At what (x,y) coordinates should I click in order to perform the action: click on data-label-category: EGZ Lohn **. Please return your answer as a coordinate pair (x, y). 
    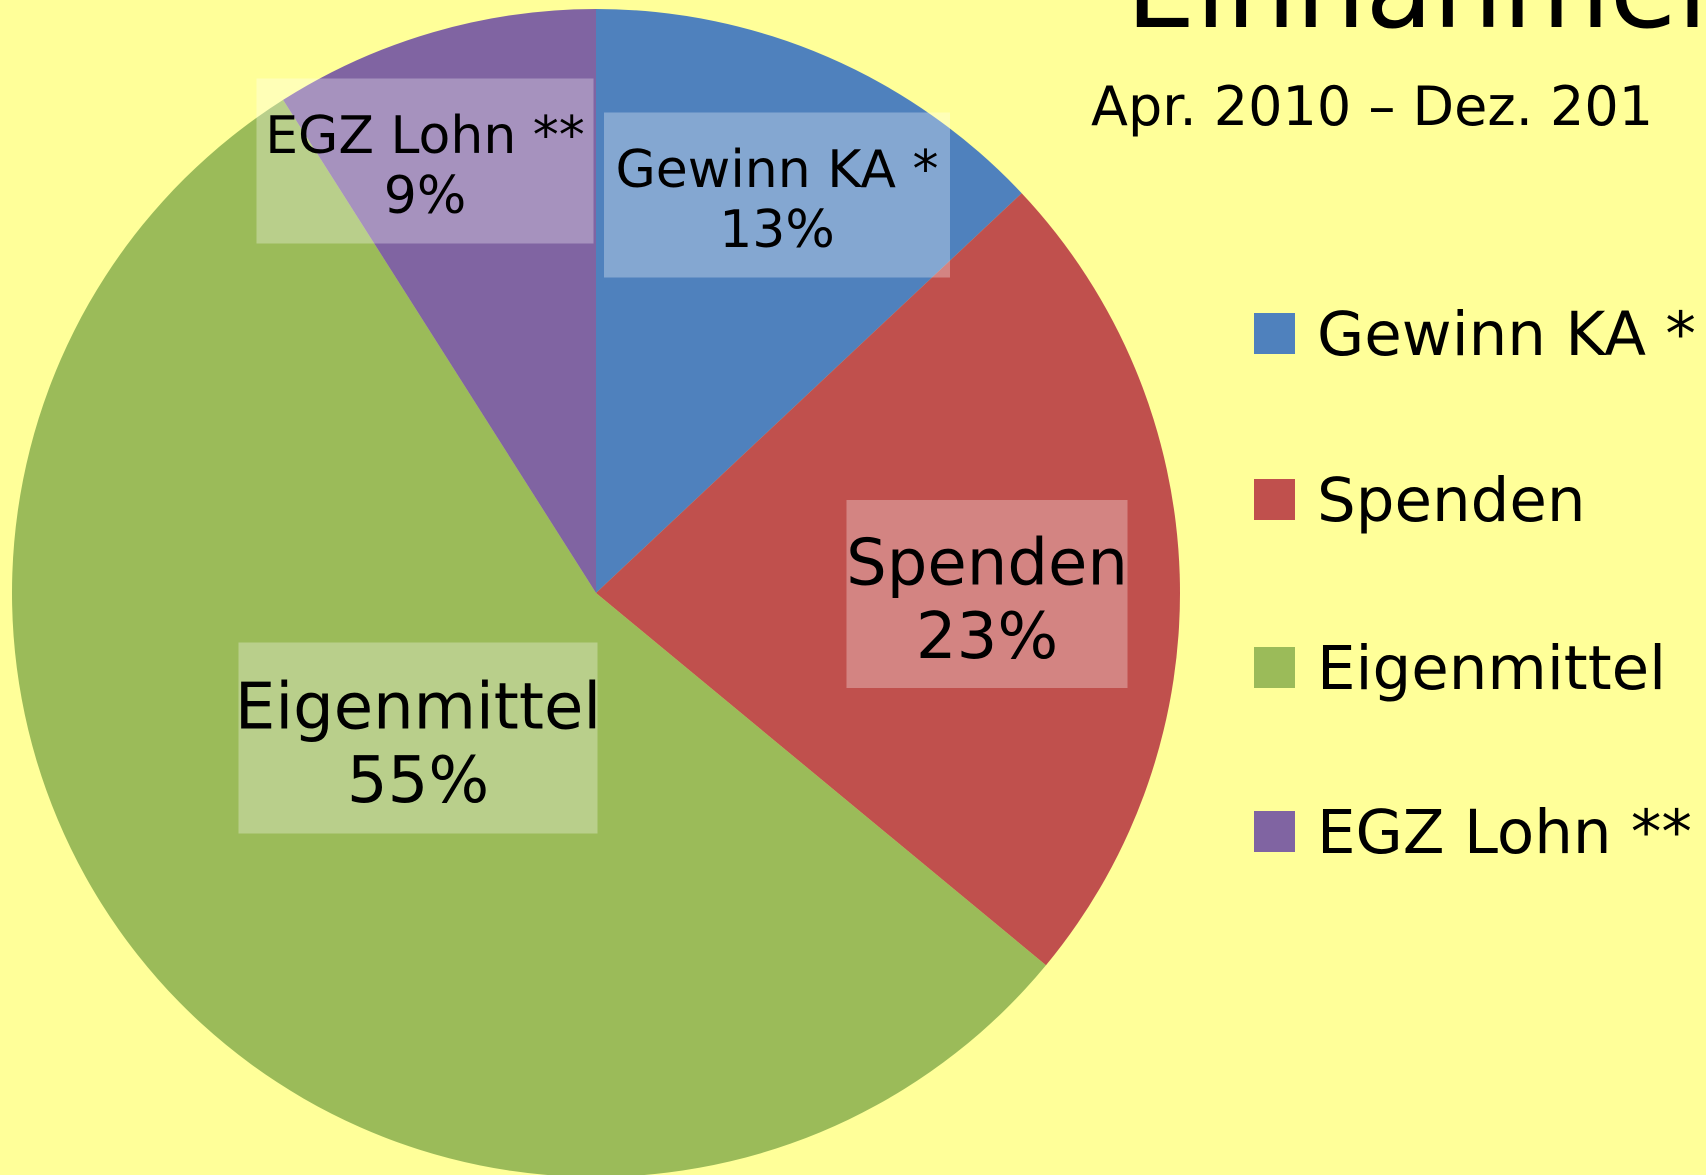
    Looking at the image, I should click on (425, 136).